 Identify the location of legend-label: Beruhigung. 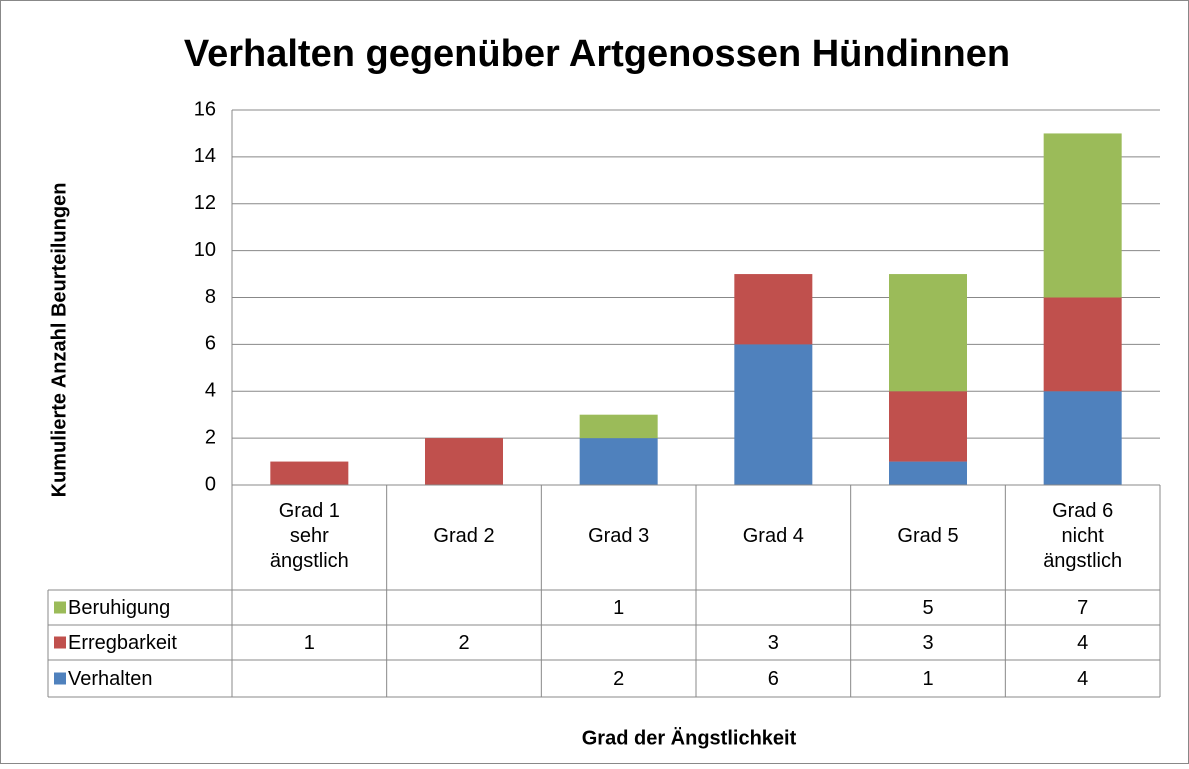
(119, 608).